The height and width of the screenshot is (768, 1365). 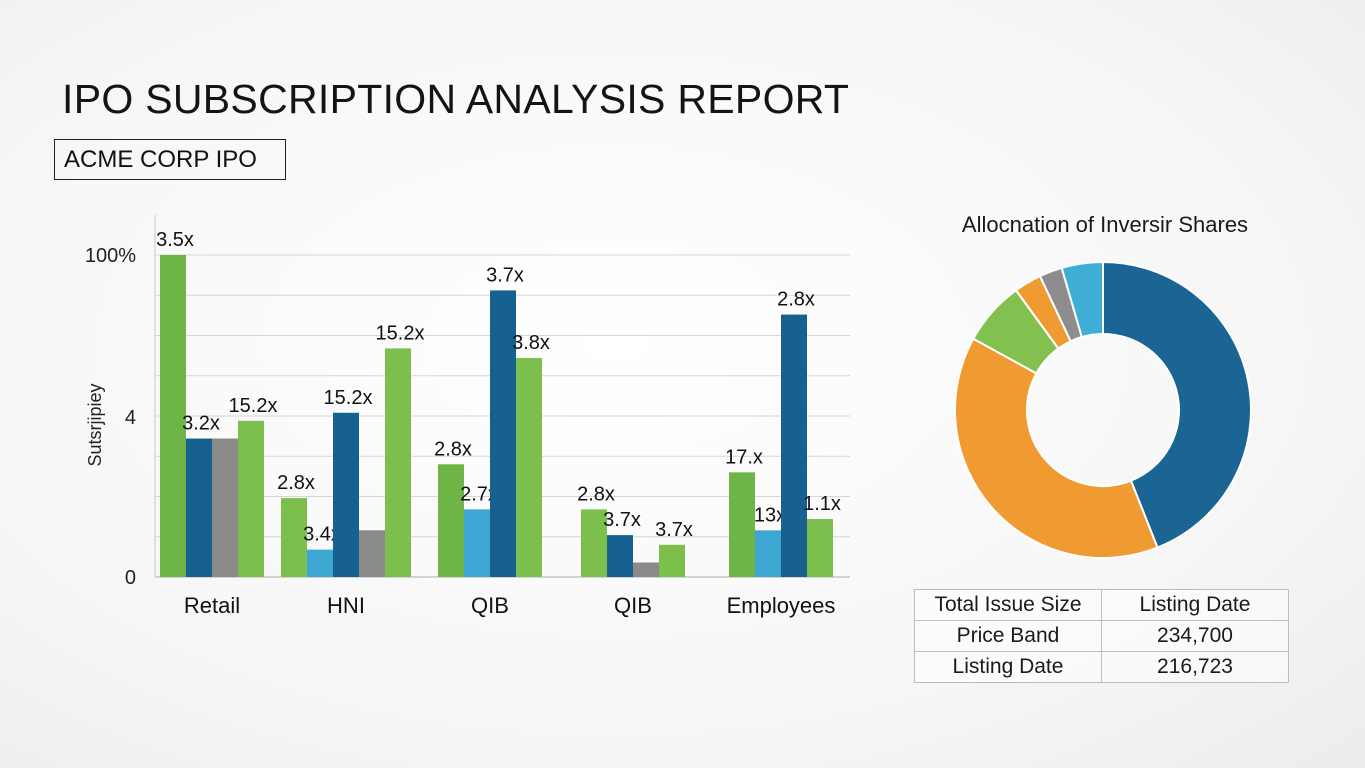 I want to click on table-row: Total Issue Size Listing Date, so click(x=1101, y=605).